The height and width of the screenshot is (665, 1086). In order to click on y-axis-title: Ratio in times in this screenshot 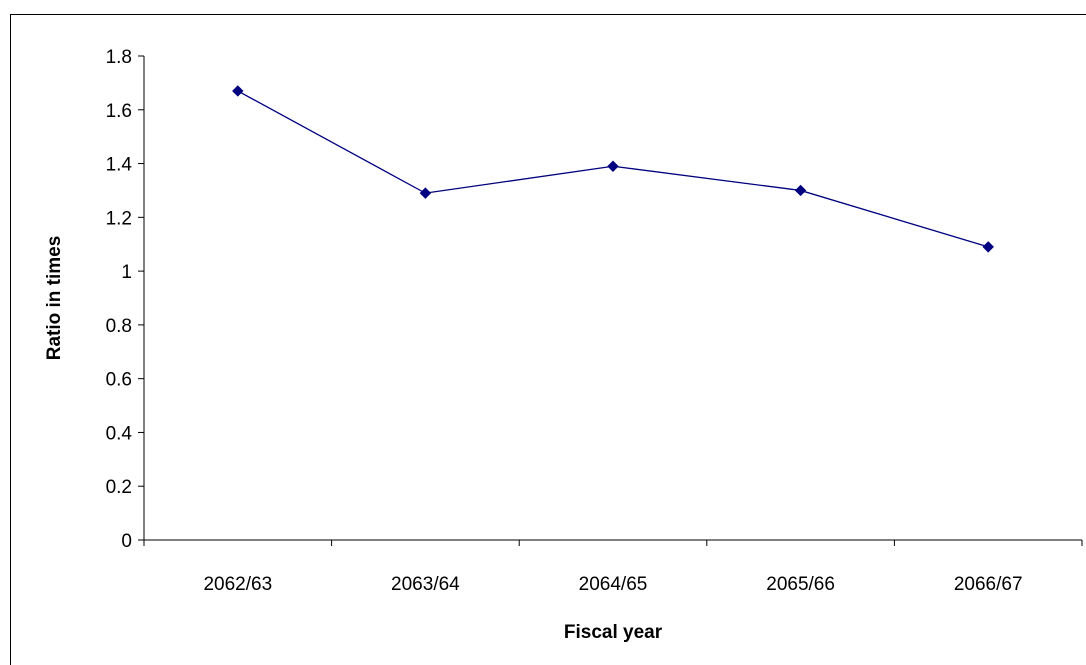, I will do `click(54, 298)`.